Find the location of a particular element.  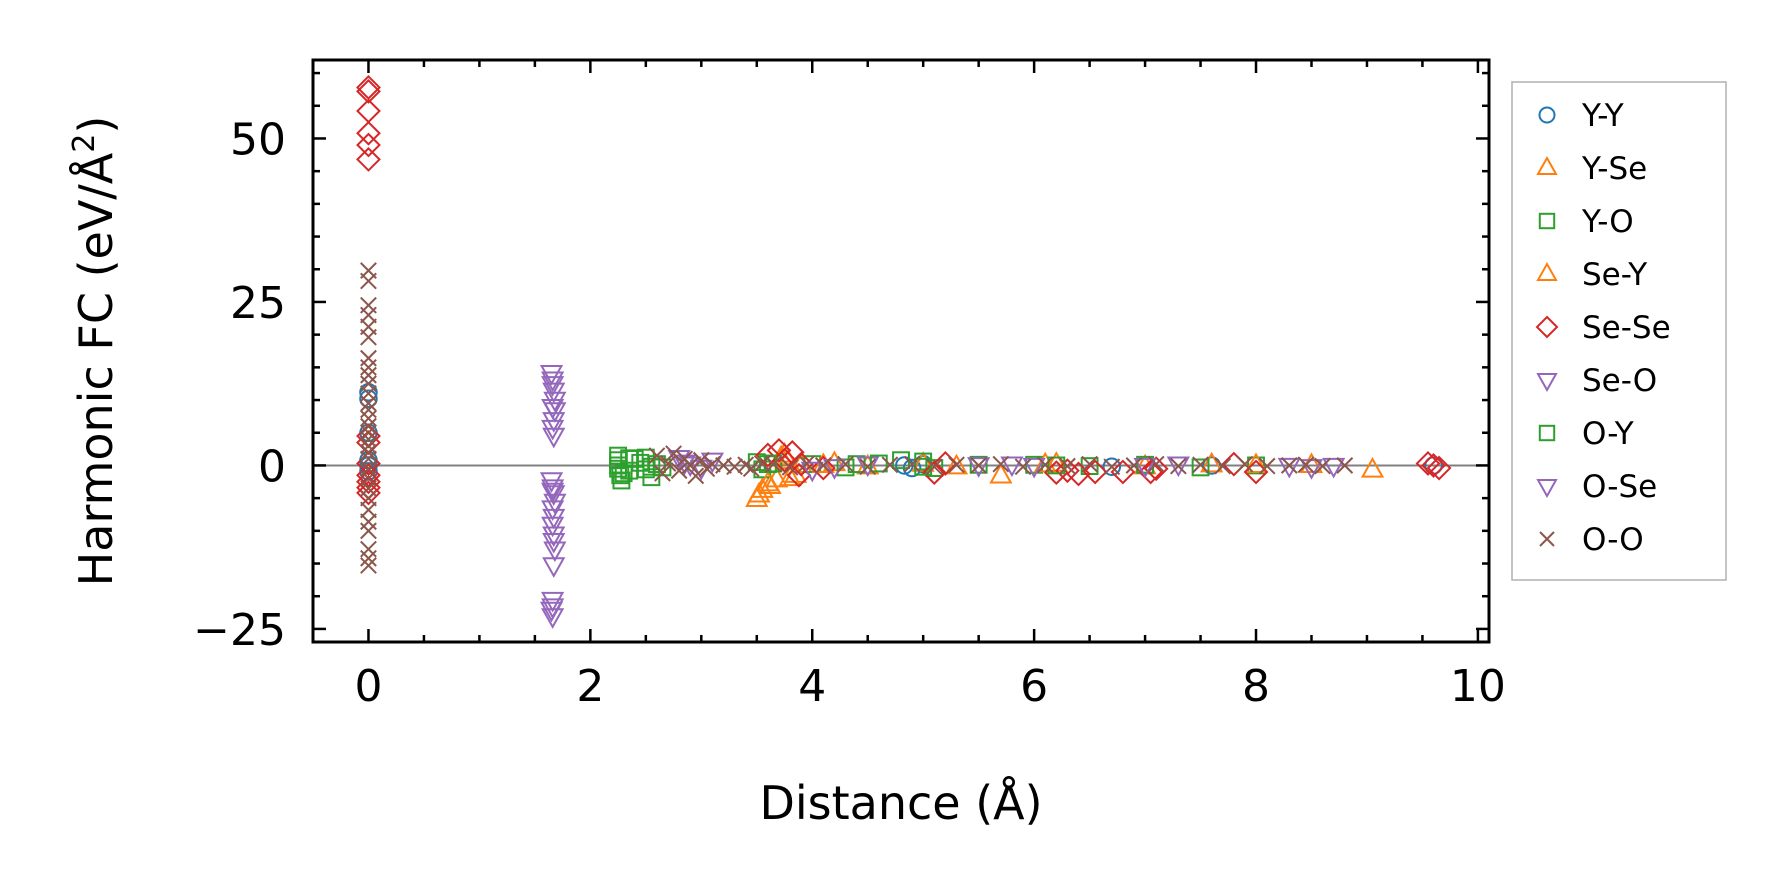

x-tick-label: 0 is located at coordinates (368, 686).